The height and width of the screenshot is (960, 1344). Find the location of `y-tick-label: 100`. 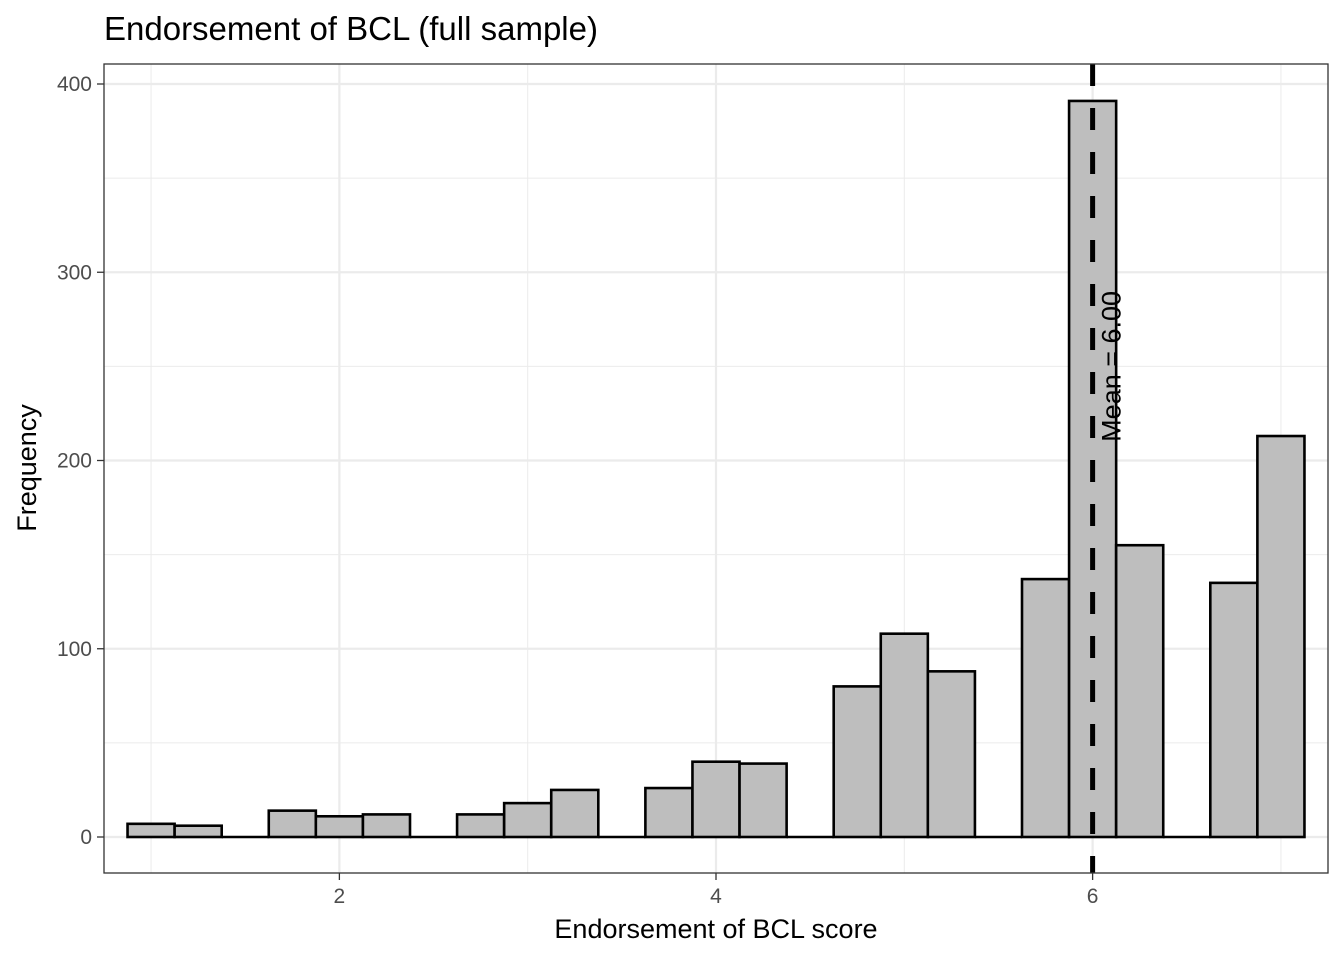

y-tick-label: 100 is located at coordinates (74, 649).